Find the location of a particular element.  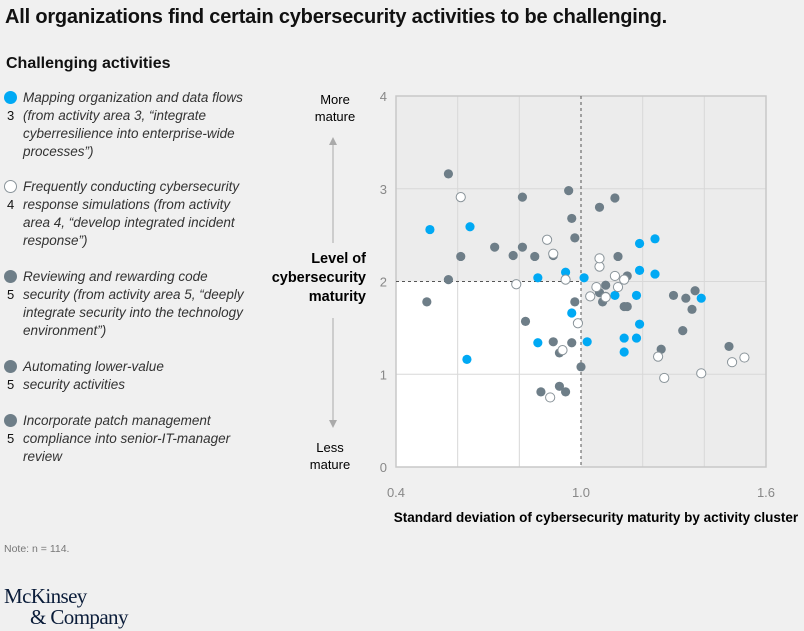

legend-title: Challenging activities is located at coordinates (88, 63).